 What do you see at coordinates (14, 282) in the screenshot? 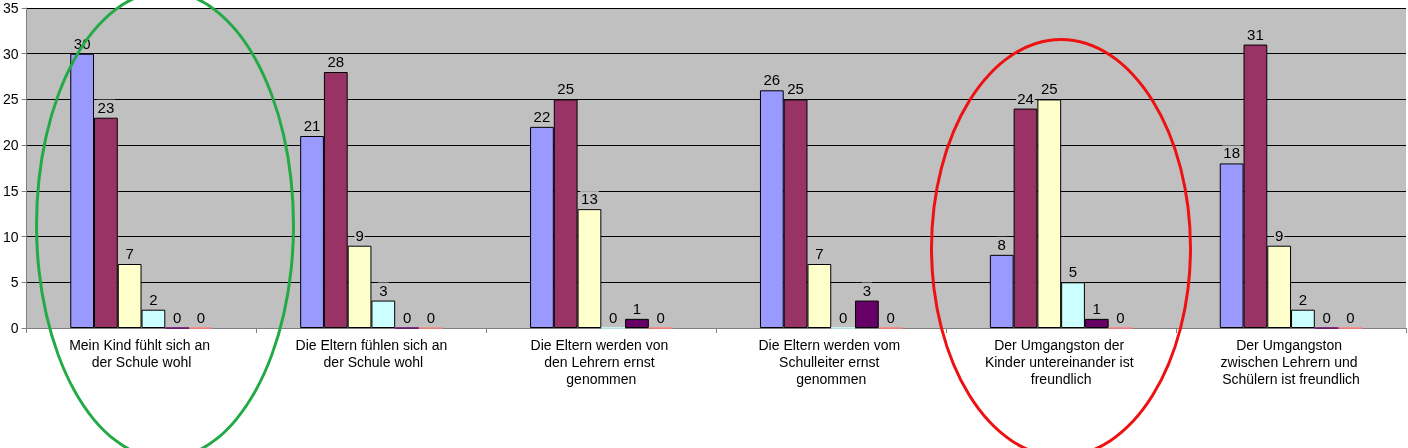
I see `y-tick-label: 5` at bounding box center [14, 282].